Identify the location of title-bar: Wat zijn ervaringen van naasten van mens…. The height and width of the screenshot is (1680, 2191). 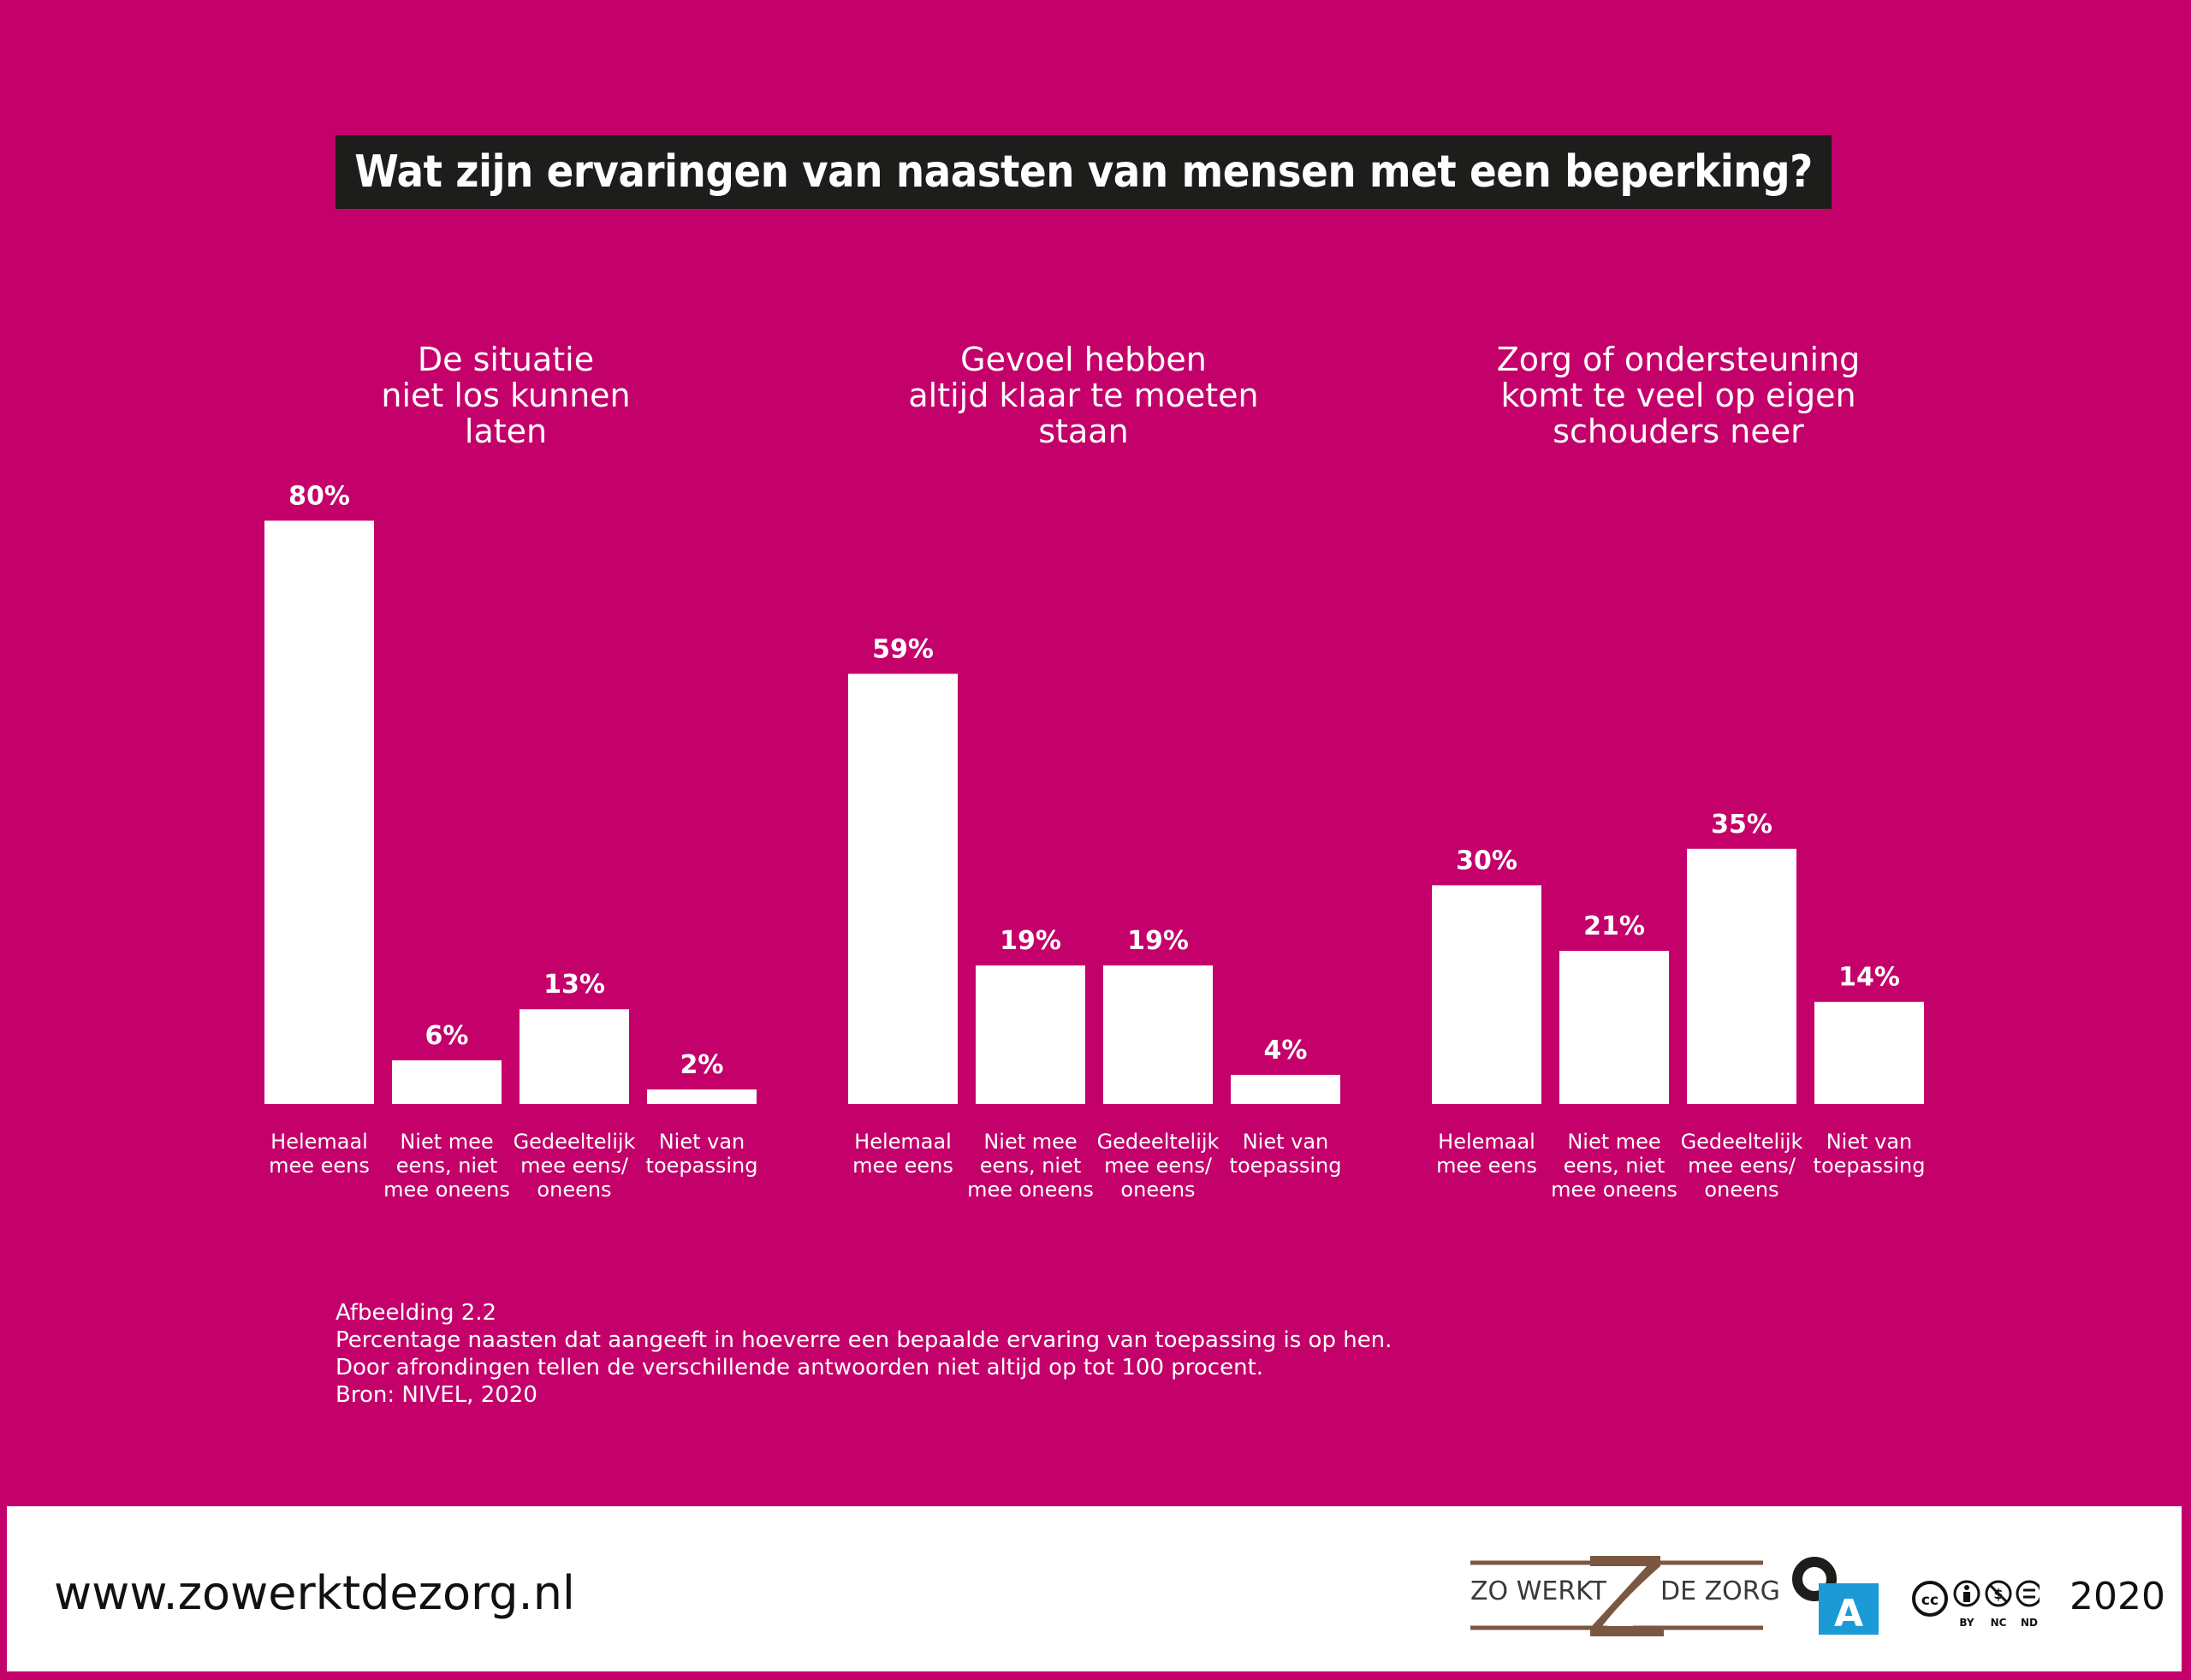
(1083, 172).